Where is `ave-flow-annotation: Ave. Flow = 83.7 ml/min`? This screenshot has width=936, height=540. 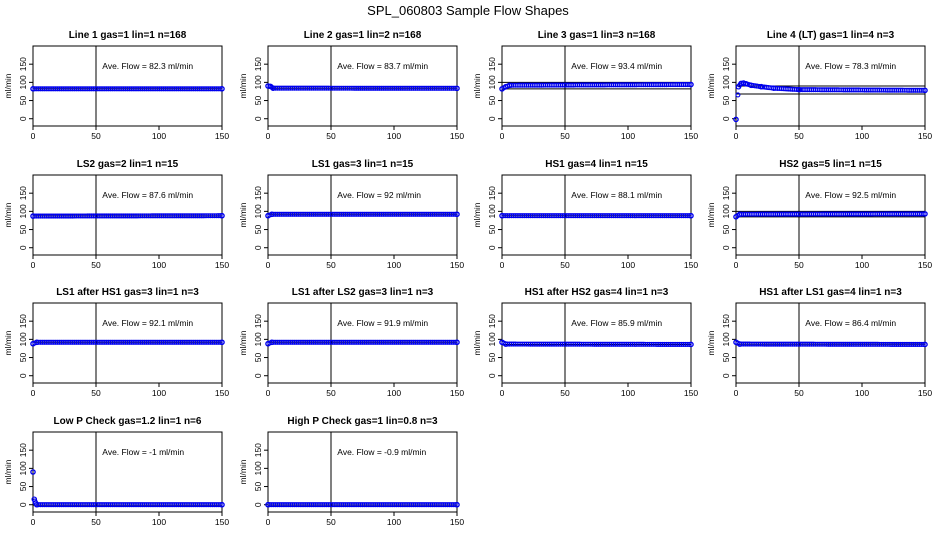
ave-flow-annotation: Ave. Flow = 83.7 ml/min is located at coordinates (382, 66).